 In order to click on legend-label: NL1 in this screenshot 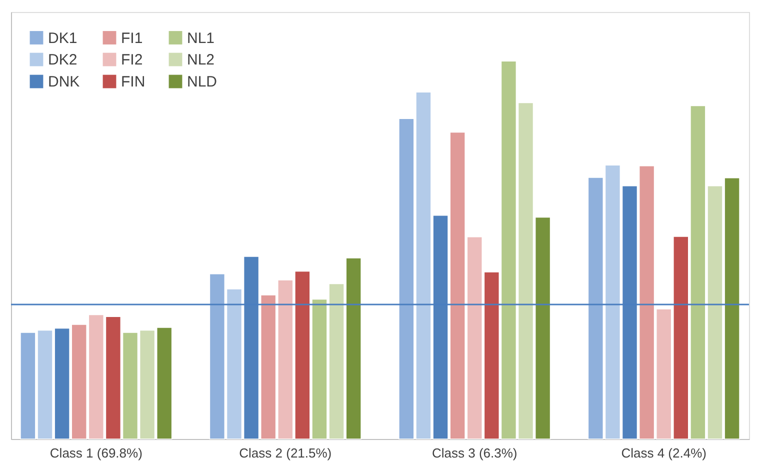, I will do `click(201, 38)`.